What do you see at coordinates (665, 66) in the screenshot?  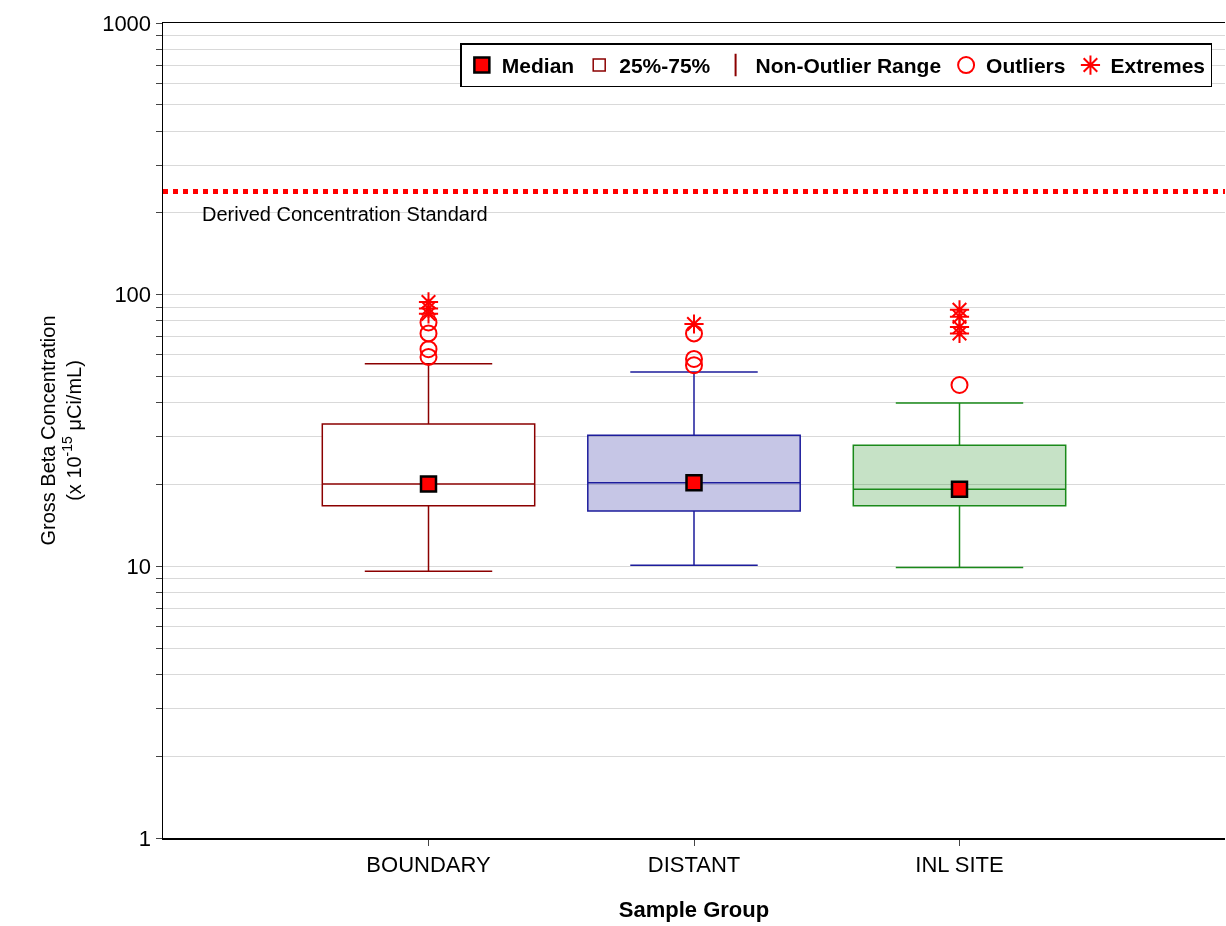 I see `legend-label: 25%-75%` at bounding box center [665, 66].